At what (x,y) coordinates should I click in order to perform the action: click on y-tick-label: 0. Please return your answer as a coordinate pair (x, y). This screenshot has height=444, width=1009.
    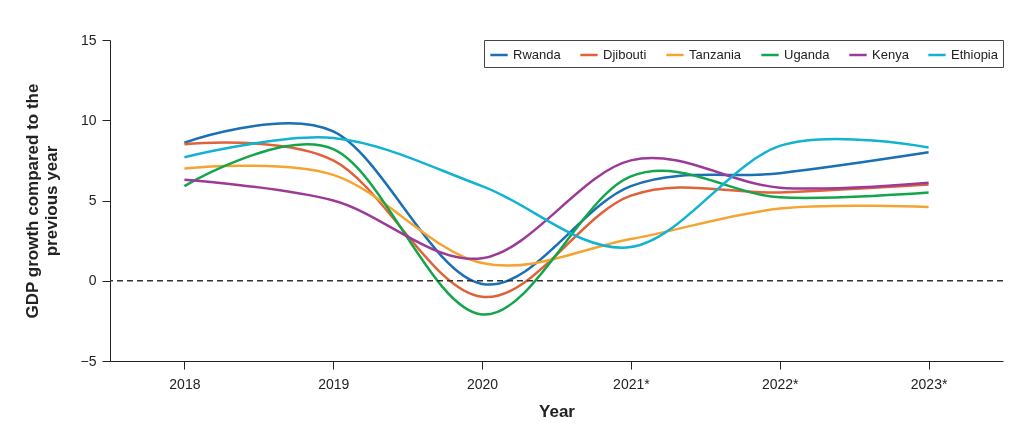
    Looking at the image, I should click on (92, 280).